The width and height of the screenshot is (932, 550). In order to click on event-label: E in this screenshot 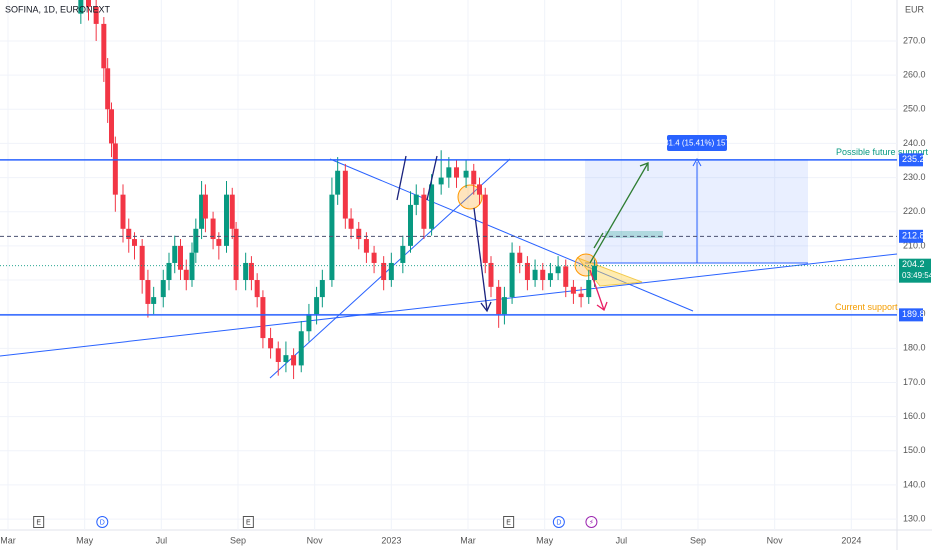, I will do `click(508, 522)`.